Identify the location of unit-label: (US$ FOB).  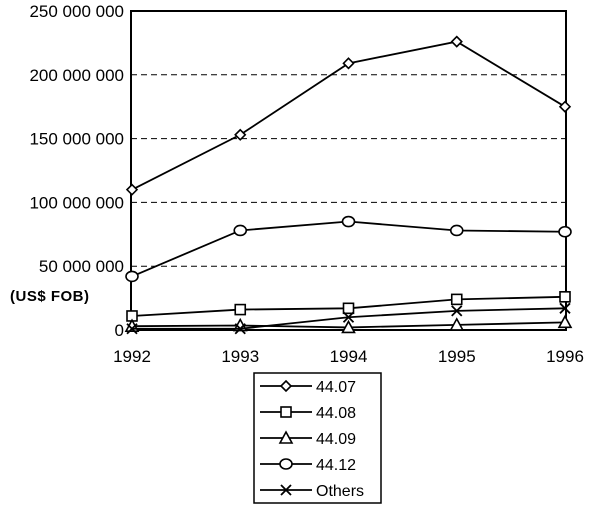
(50, 296).